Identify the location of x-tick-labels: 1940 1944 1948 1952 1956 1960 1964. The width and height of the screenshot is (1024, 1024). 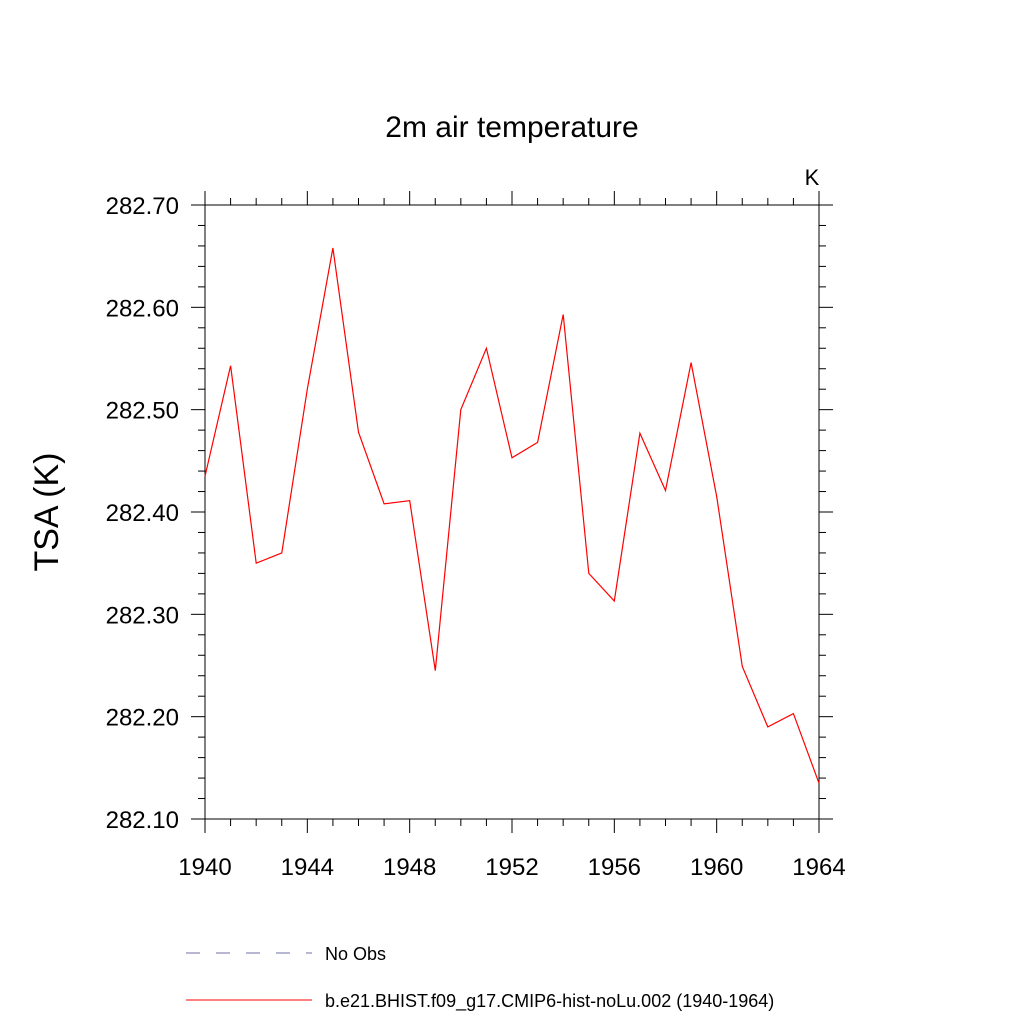
(511, 867).